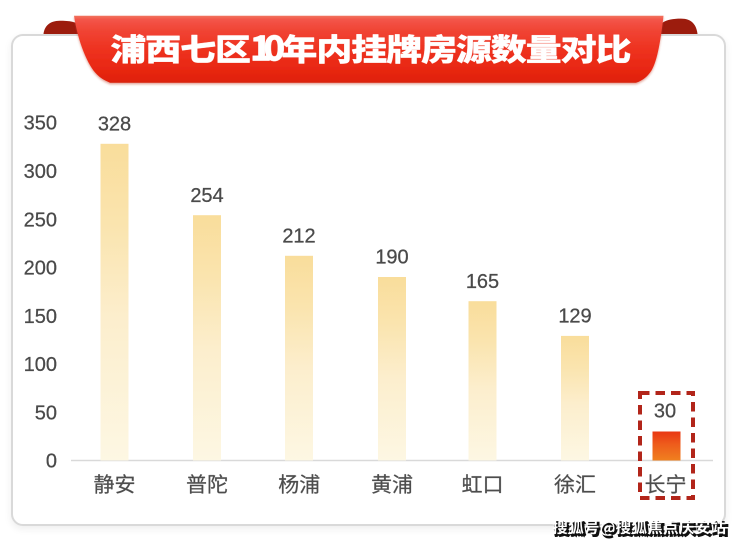 Image resolution: width=740 pixels, height=546 pixels. I want to click on svg-text: 200, so click(40, 269).